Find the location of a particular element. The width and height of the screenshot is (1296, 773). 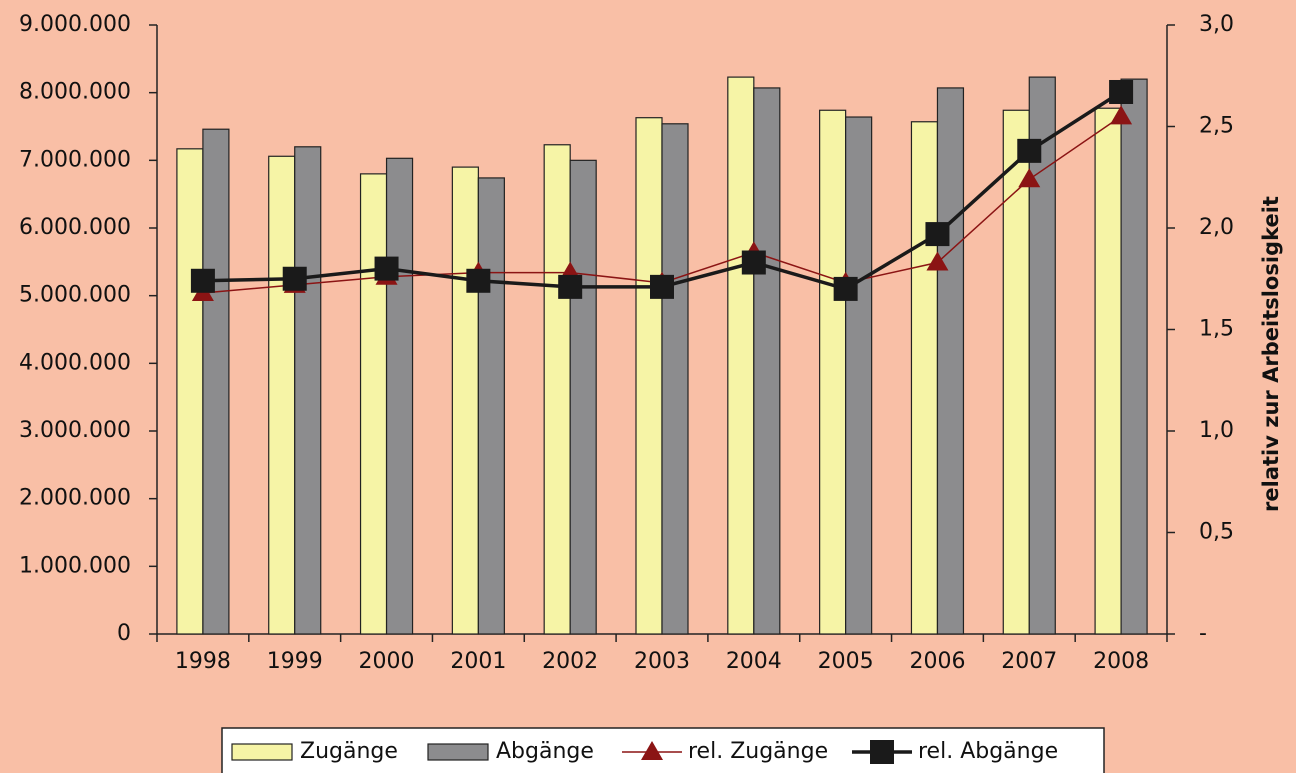

x-tick-label: 2008 is located at coordinates (1121, 661).